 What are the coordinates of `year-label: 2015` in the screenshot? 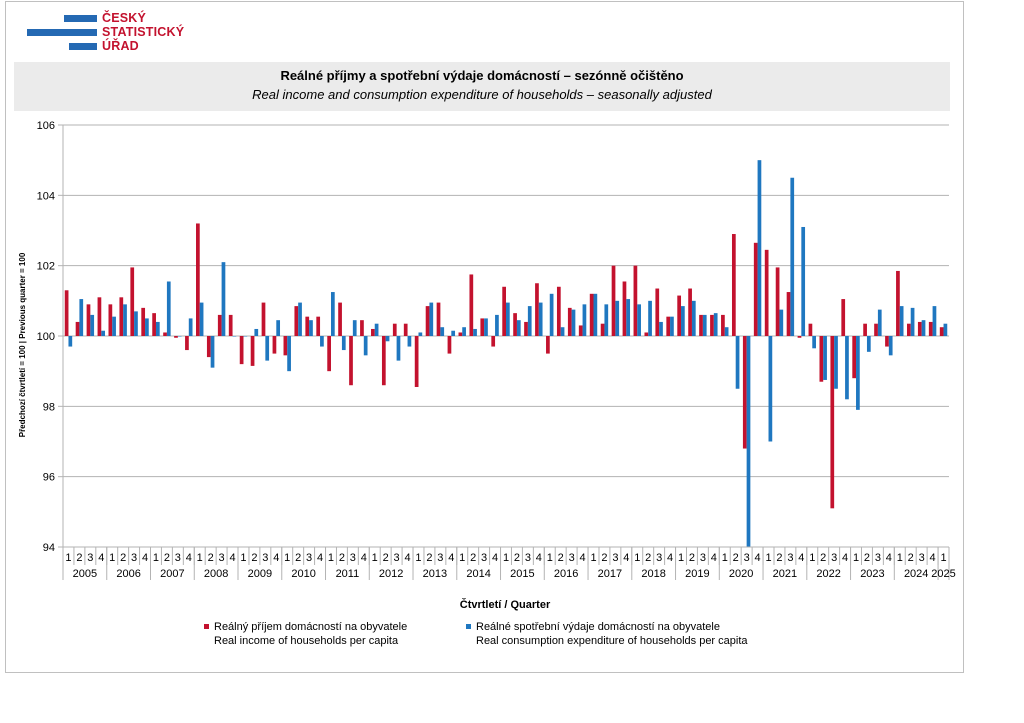 It's located at (522, 574).